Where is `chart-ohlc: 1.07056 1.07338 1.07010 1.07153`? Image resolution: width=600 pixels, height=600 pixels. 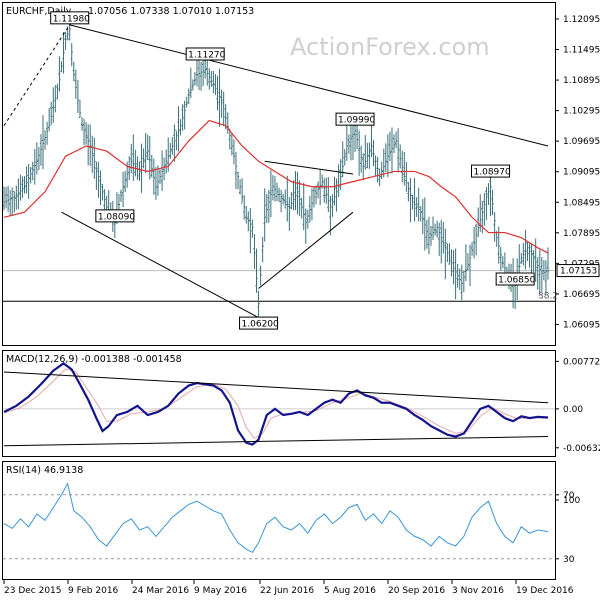
chart-ohlc: 1.07056 1.07338 1.07010 1.07153 is located at coordinates (171, 11).